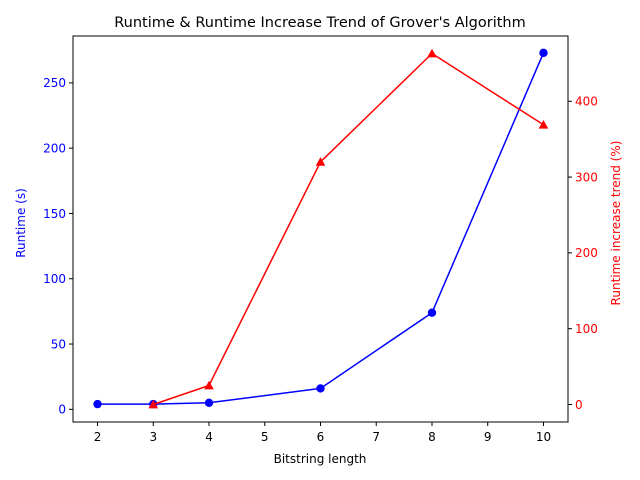 The image size is (640, 480). What do you see at coordinates (586, 177) in the screenshot?
I see `right-y-tick-label: 300` at bounding box center [586, 177].